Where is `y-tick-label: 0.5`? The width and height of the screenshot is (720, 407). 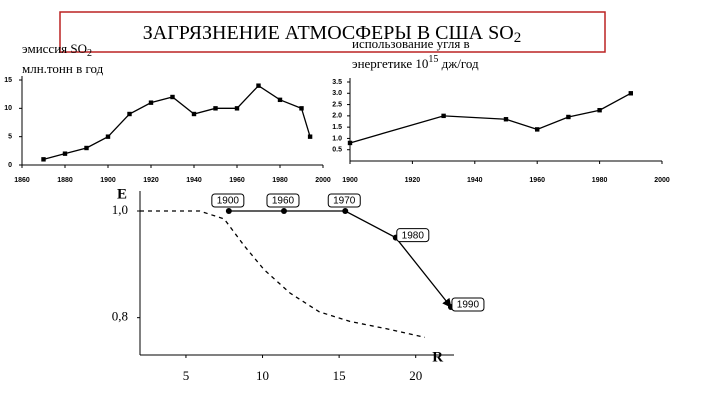 y-tick-label: 0.5 is located at coordinates (337, 150).